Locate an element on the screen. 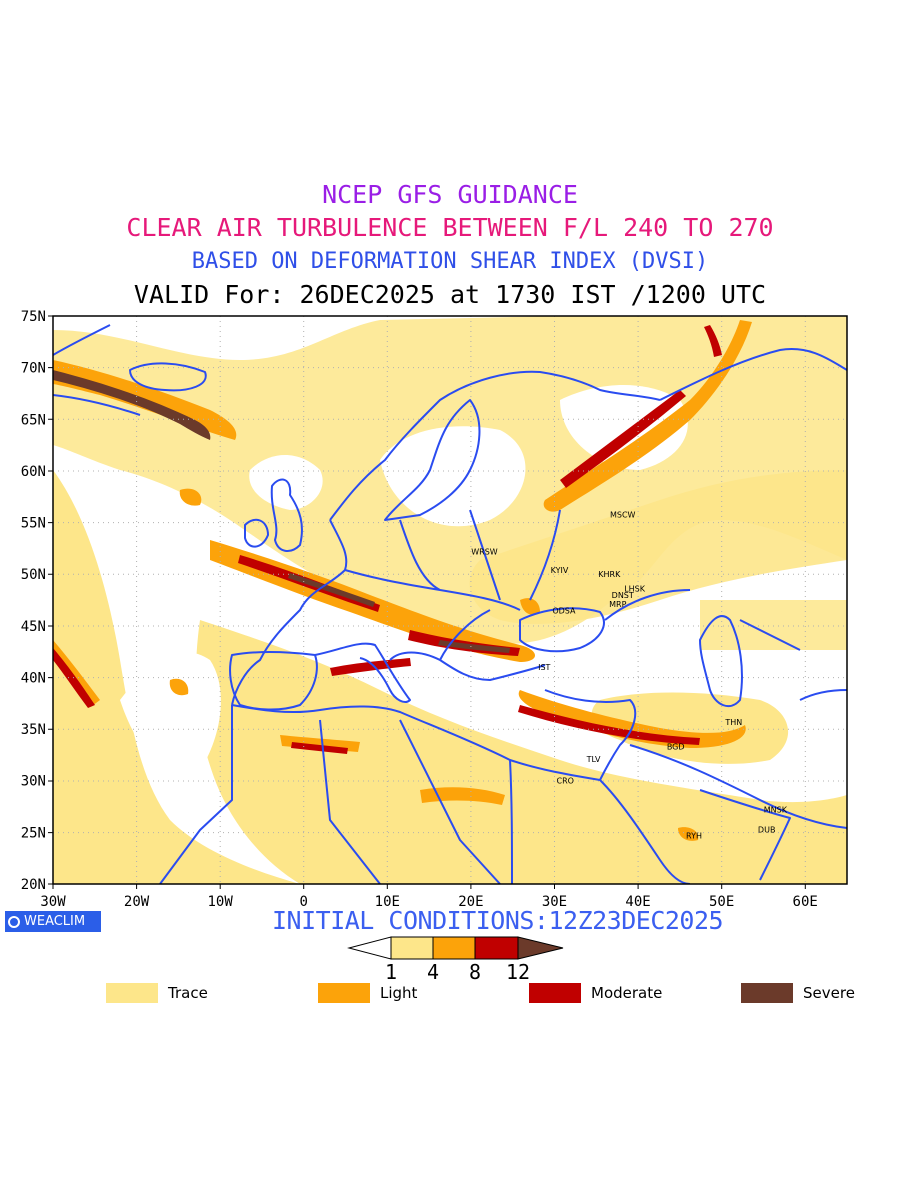  latitude-tick-label: 75N is located at coordinates (33, 317).